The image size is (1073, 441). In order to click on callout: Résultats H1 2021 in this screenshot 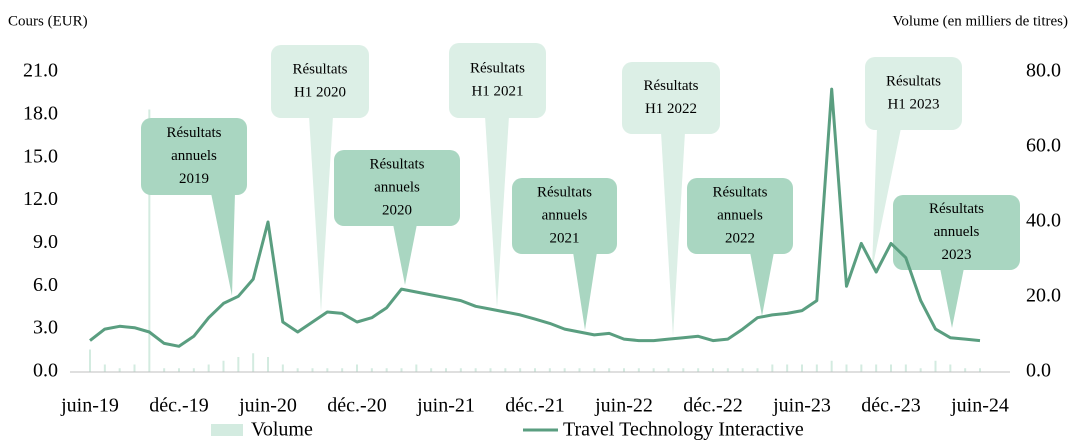, I will do `click(497, 175)`.